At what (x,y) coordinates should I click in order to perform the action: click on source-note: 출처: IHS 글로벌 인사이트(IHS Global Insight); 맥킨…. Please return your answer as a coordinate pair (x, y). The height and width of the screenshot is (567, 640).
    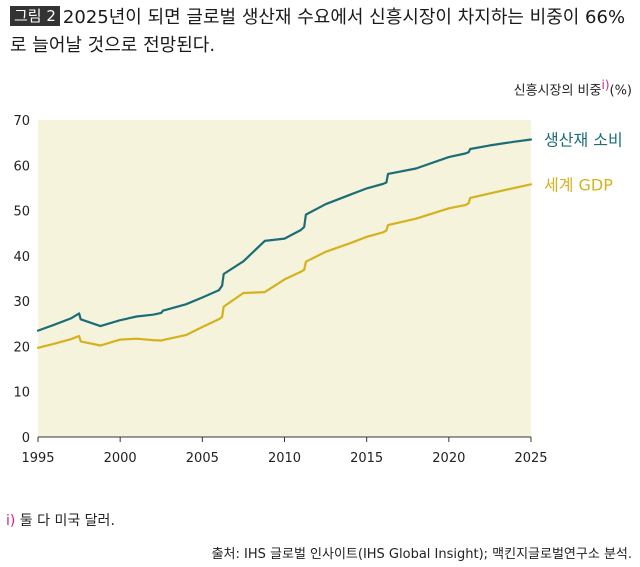
    Looking at the image, I should click on (421, 554).